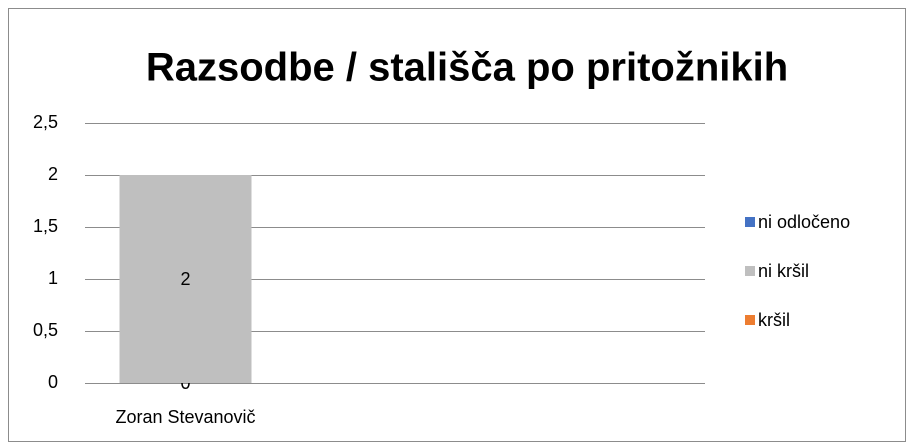 This screenshot has height=443, width=907. I want to click on legend-label: ni kršil, so click(783, 271).